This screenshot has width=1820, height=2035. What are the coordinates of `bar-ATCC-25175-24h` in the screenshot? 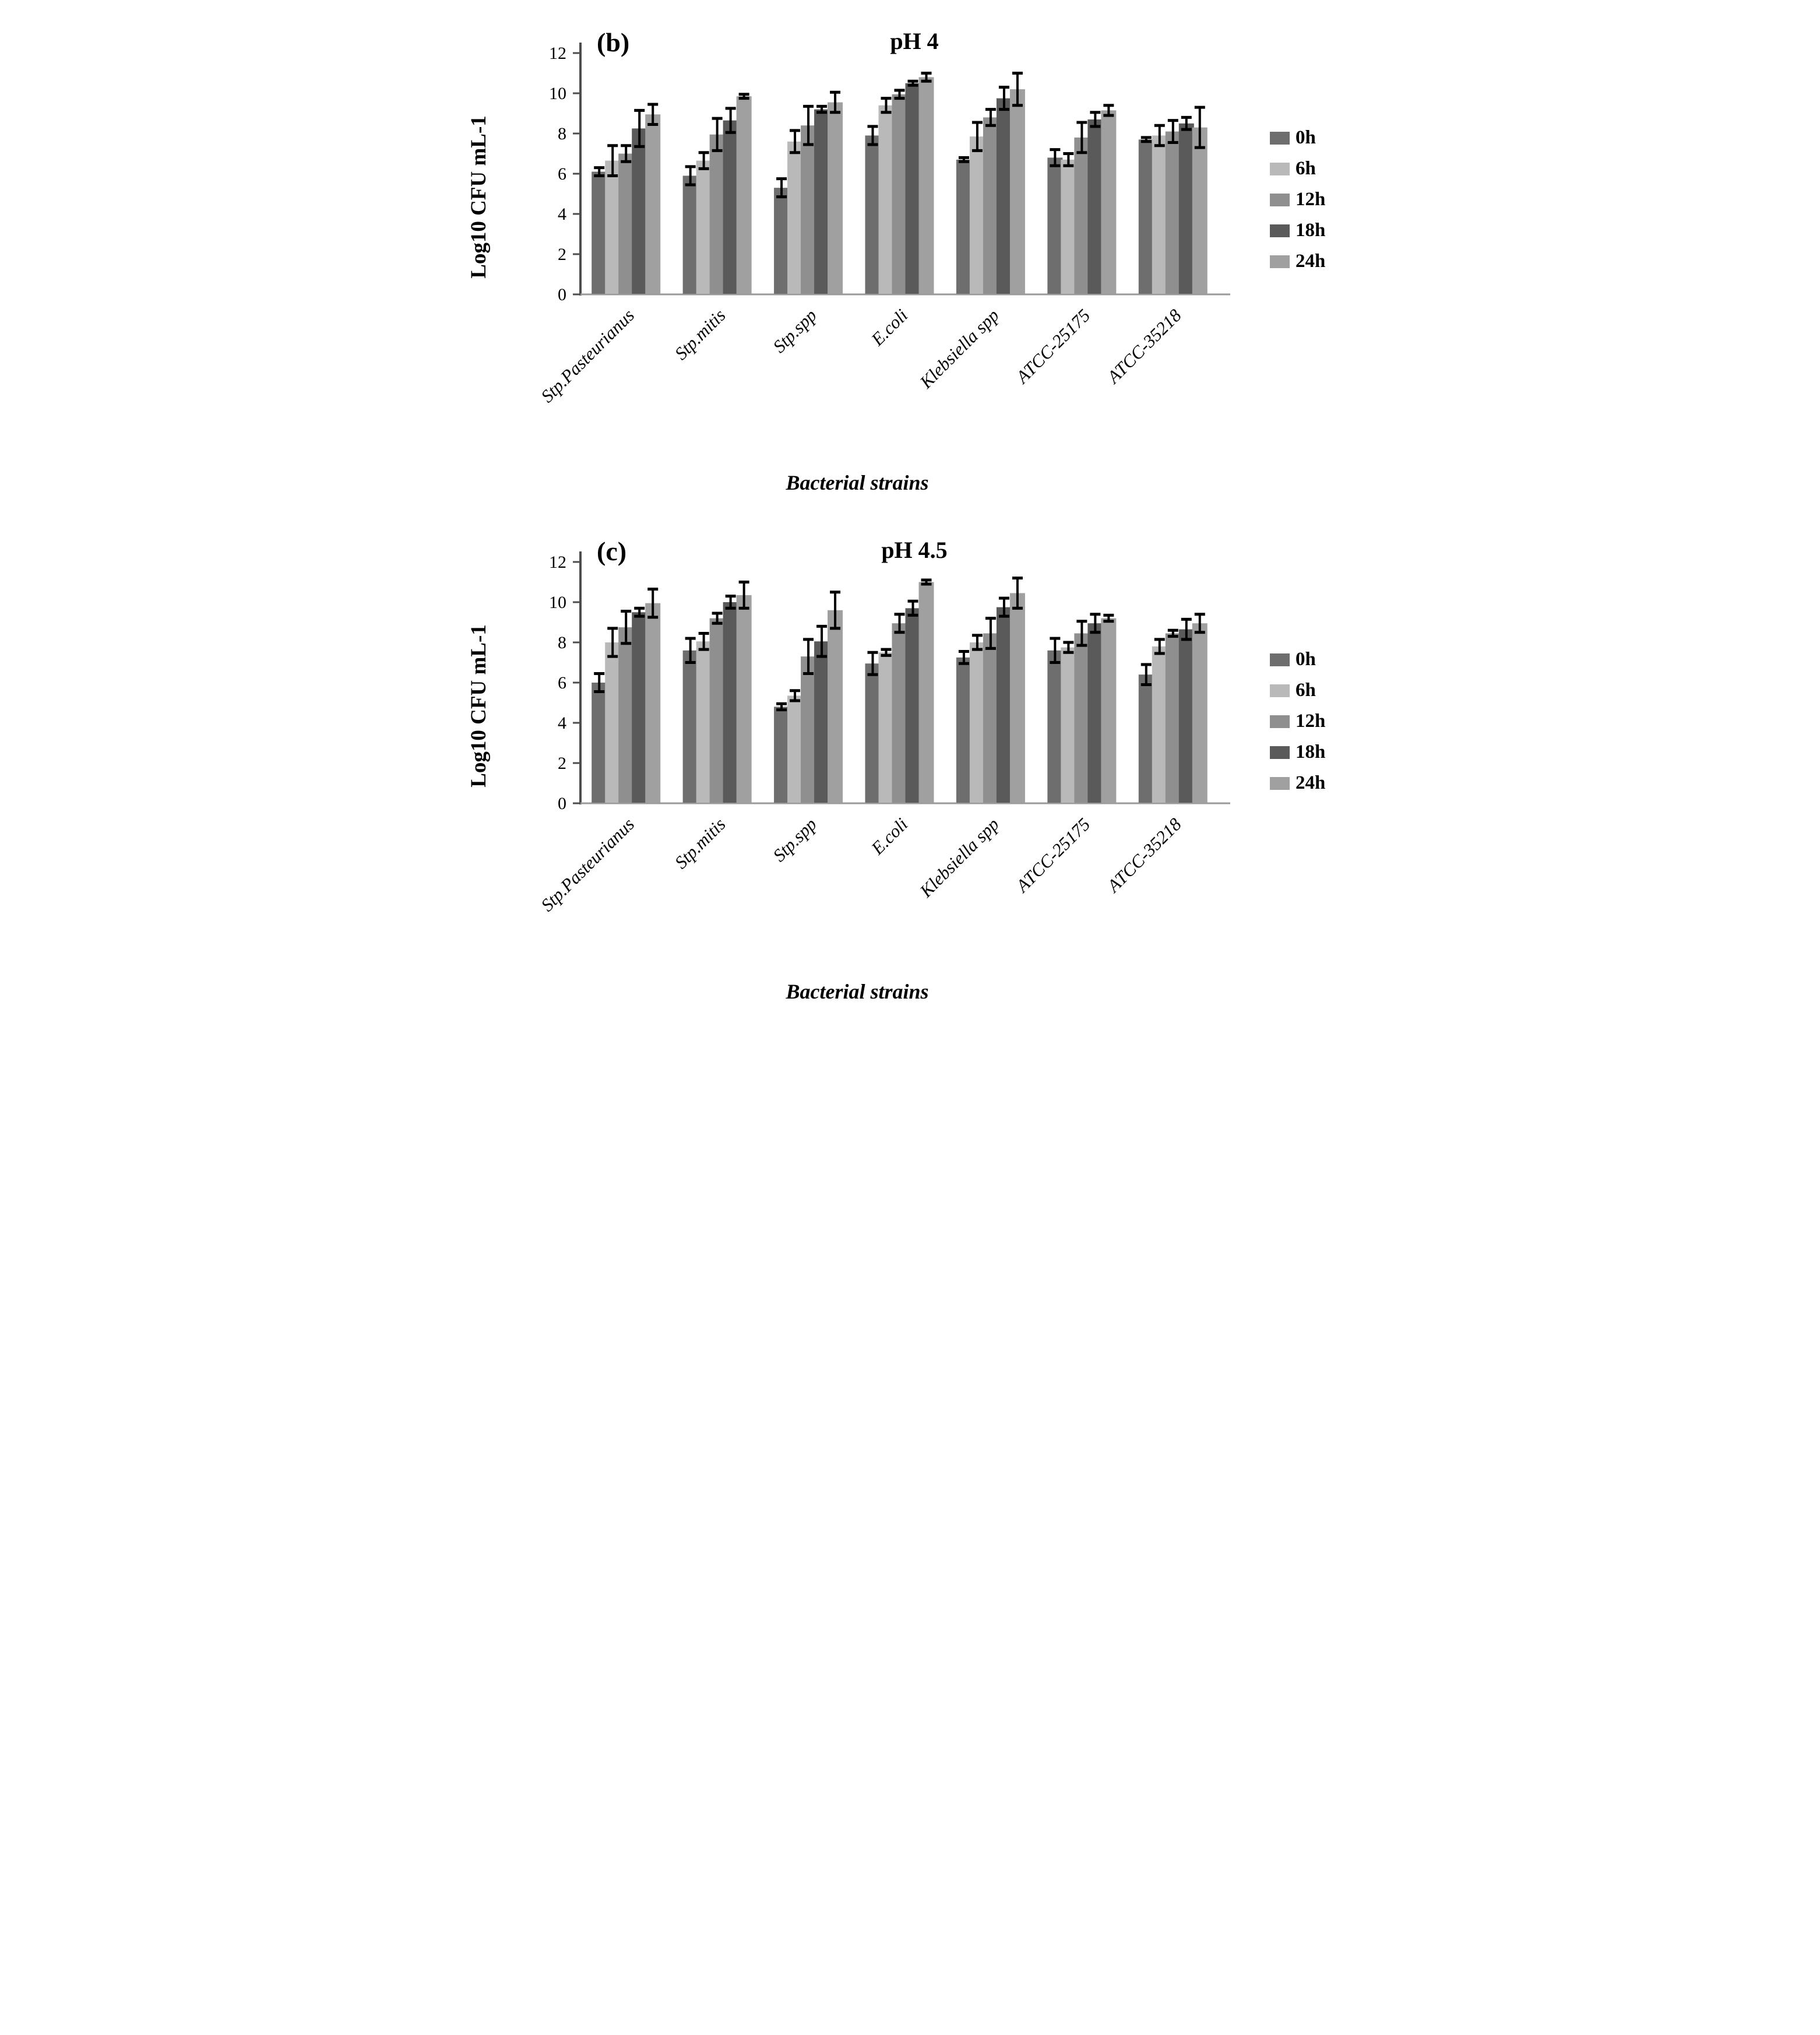 It's located at (1109, 202).